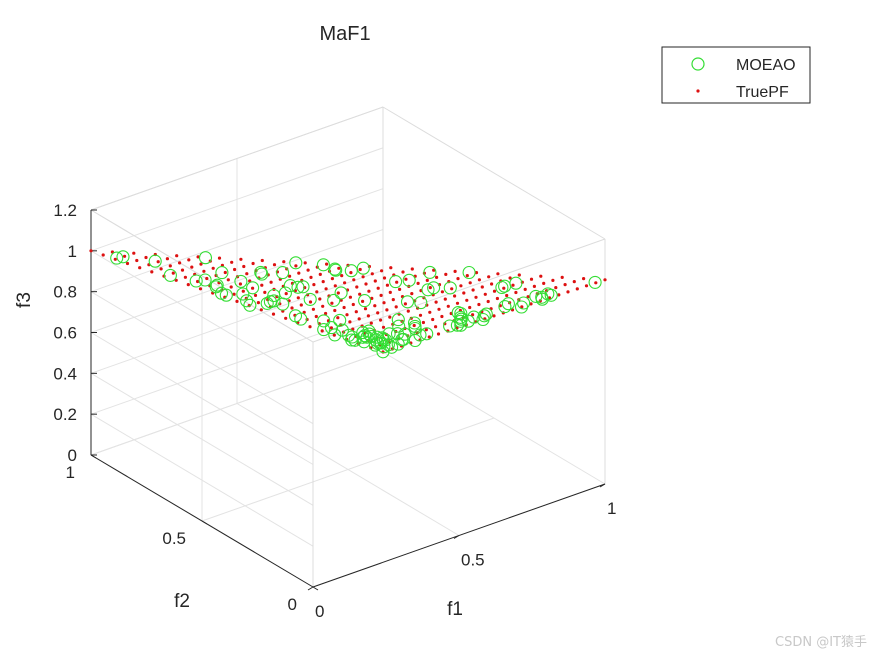 This screenshot has width=875, height=656. What do you see at coordinates (72, 455) in the screenshot?
I see `z-tick-label: 0` at bounding box center [72, 455].